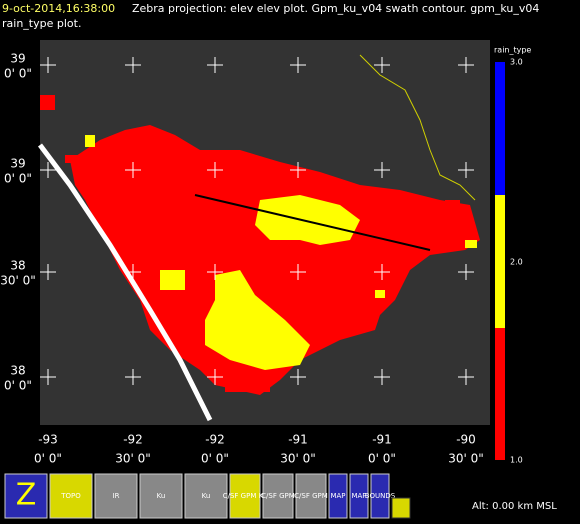  I want to click on lon-deg: -93, so click(48, 440).